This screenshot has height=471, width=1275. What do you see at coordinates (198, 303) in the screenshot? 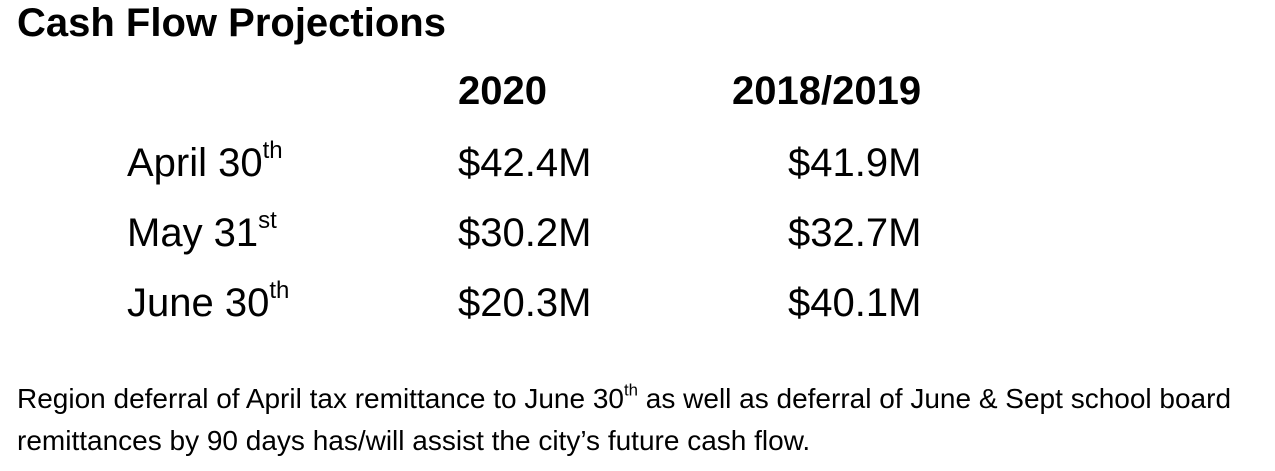
I see `row-label-text: June 30` at bounding box center [198, 303].